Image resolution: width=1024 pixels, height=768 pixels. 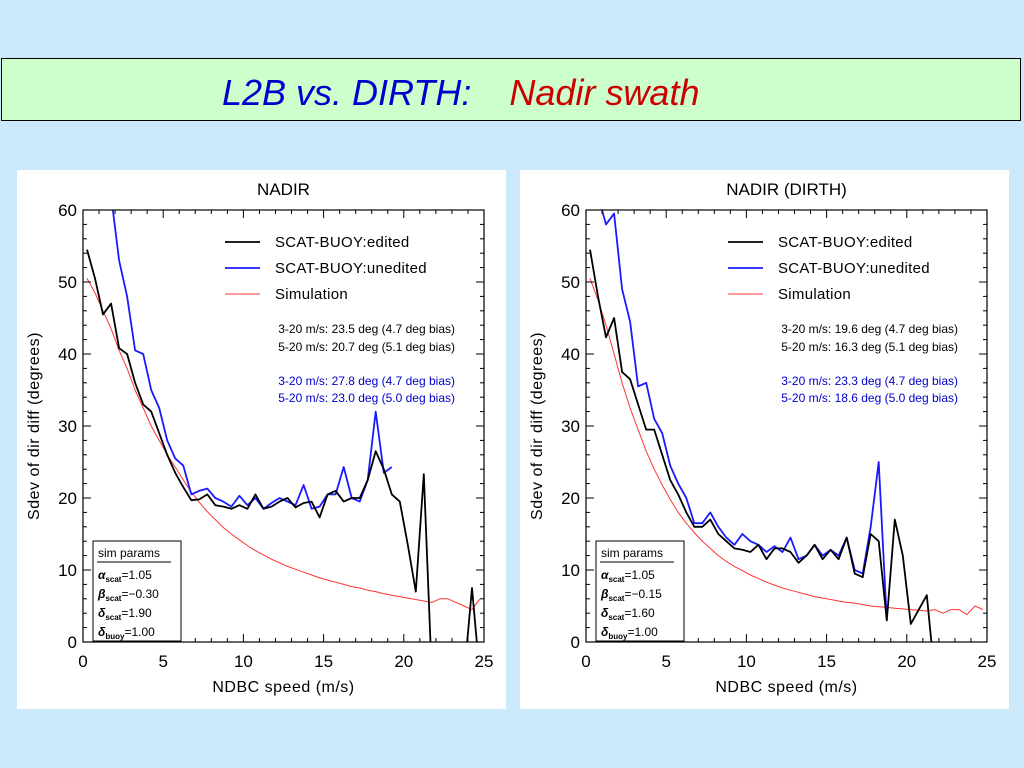 What do you see at coordinates (136, 613) in the screenshot?
I see `sim-param-value: =1.90` at bounding box center [136, 613].